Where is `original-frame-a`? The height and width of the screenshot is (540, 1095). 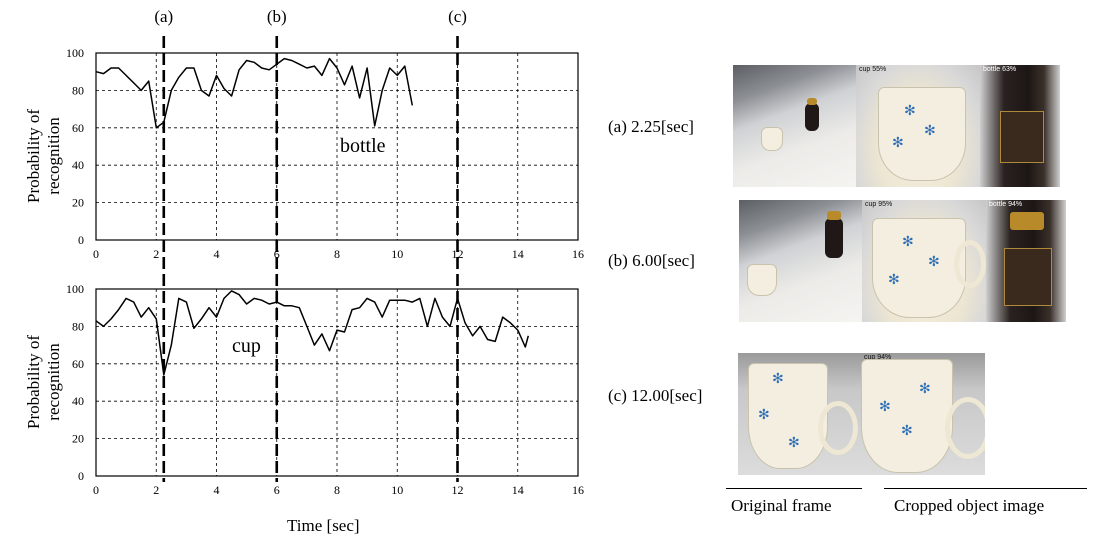
original-frame-a is located at coordinates (794, 126).